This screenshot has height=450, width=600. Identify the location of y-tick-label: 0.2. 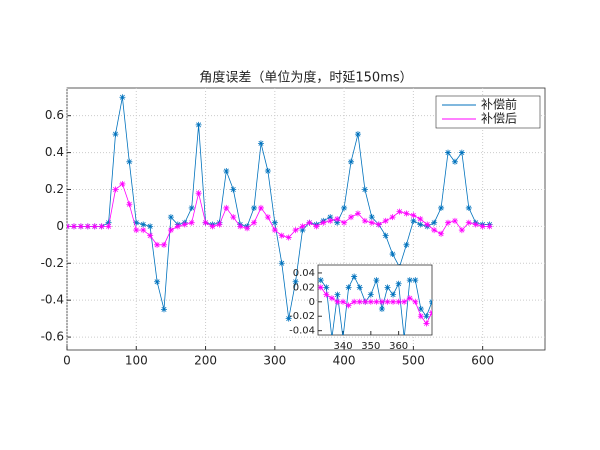
(54, 189).